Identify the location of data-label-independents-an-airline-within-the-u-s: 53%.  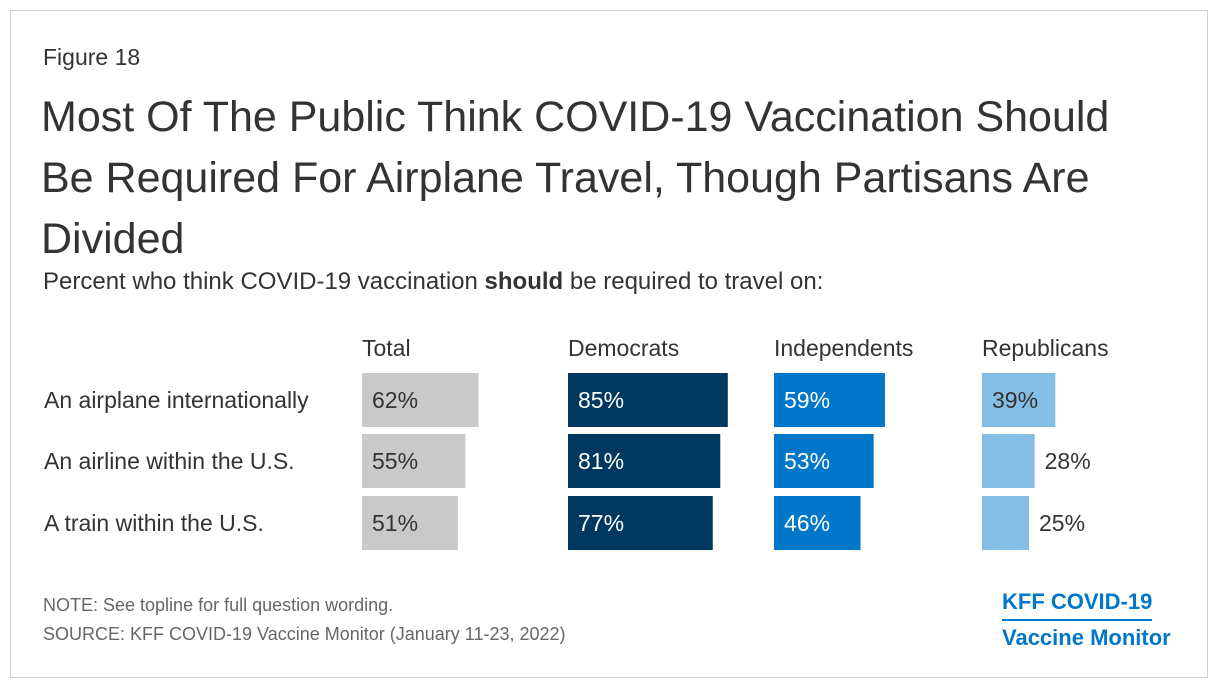
(807, 461).